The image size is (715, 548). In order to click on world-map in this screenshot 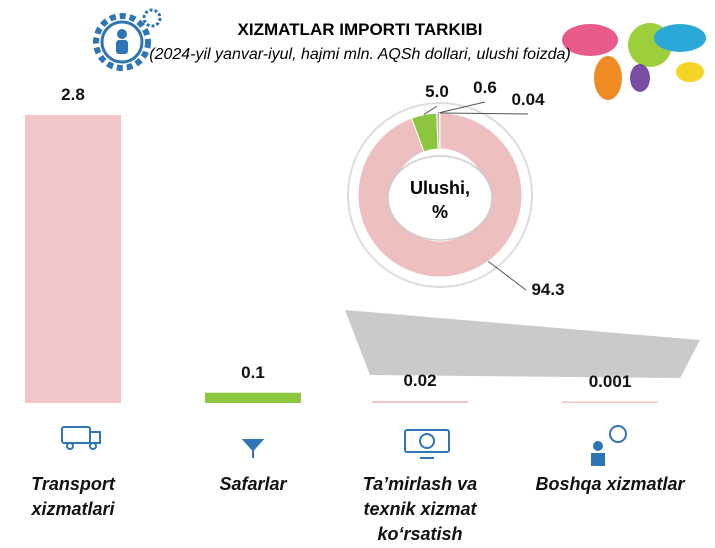, I will do `click(634, 61)`.